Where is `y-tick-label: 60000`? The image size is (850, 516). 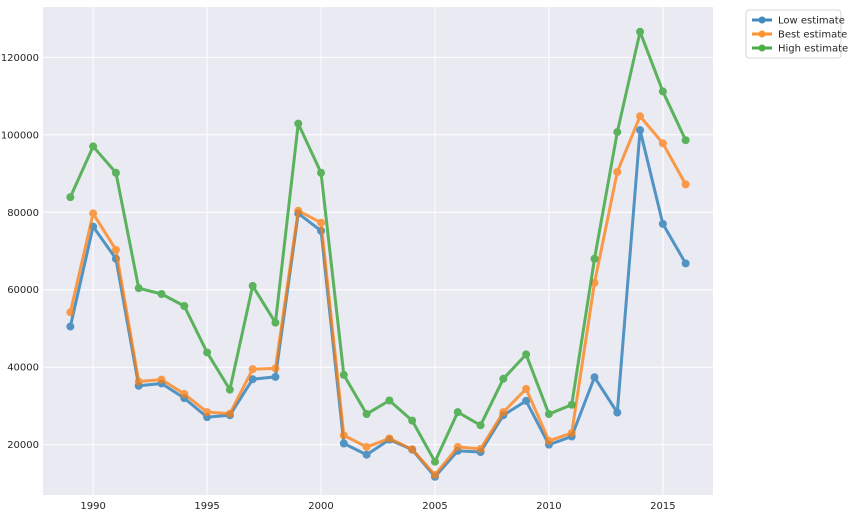 y-tick-label: 60000 is located at coordinates (23, 290).